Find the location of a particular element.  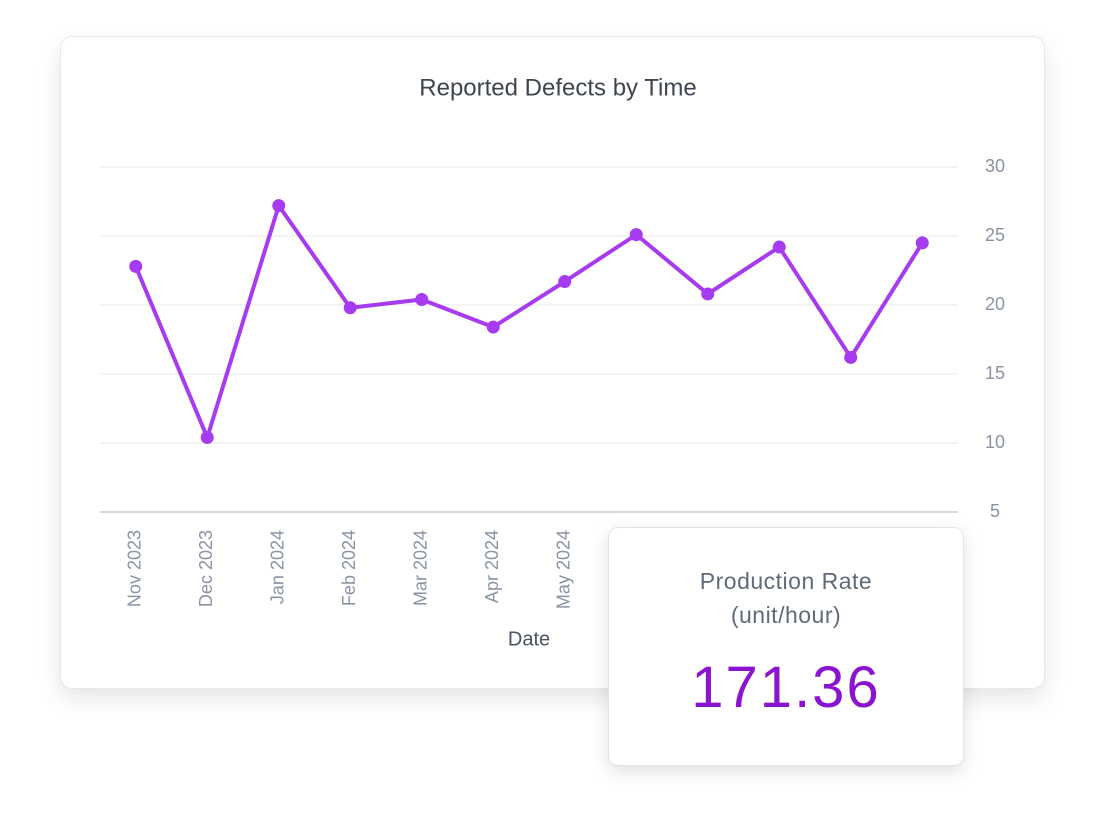

x-tick-label: Nov 2023 is located at coordinates (135, 568).